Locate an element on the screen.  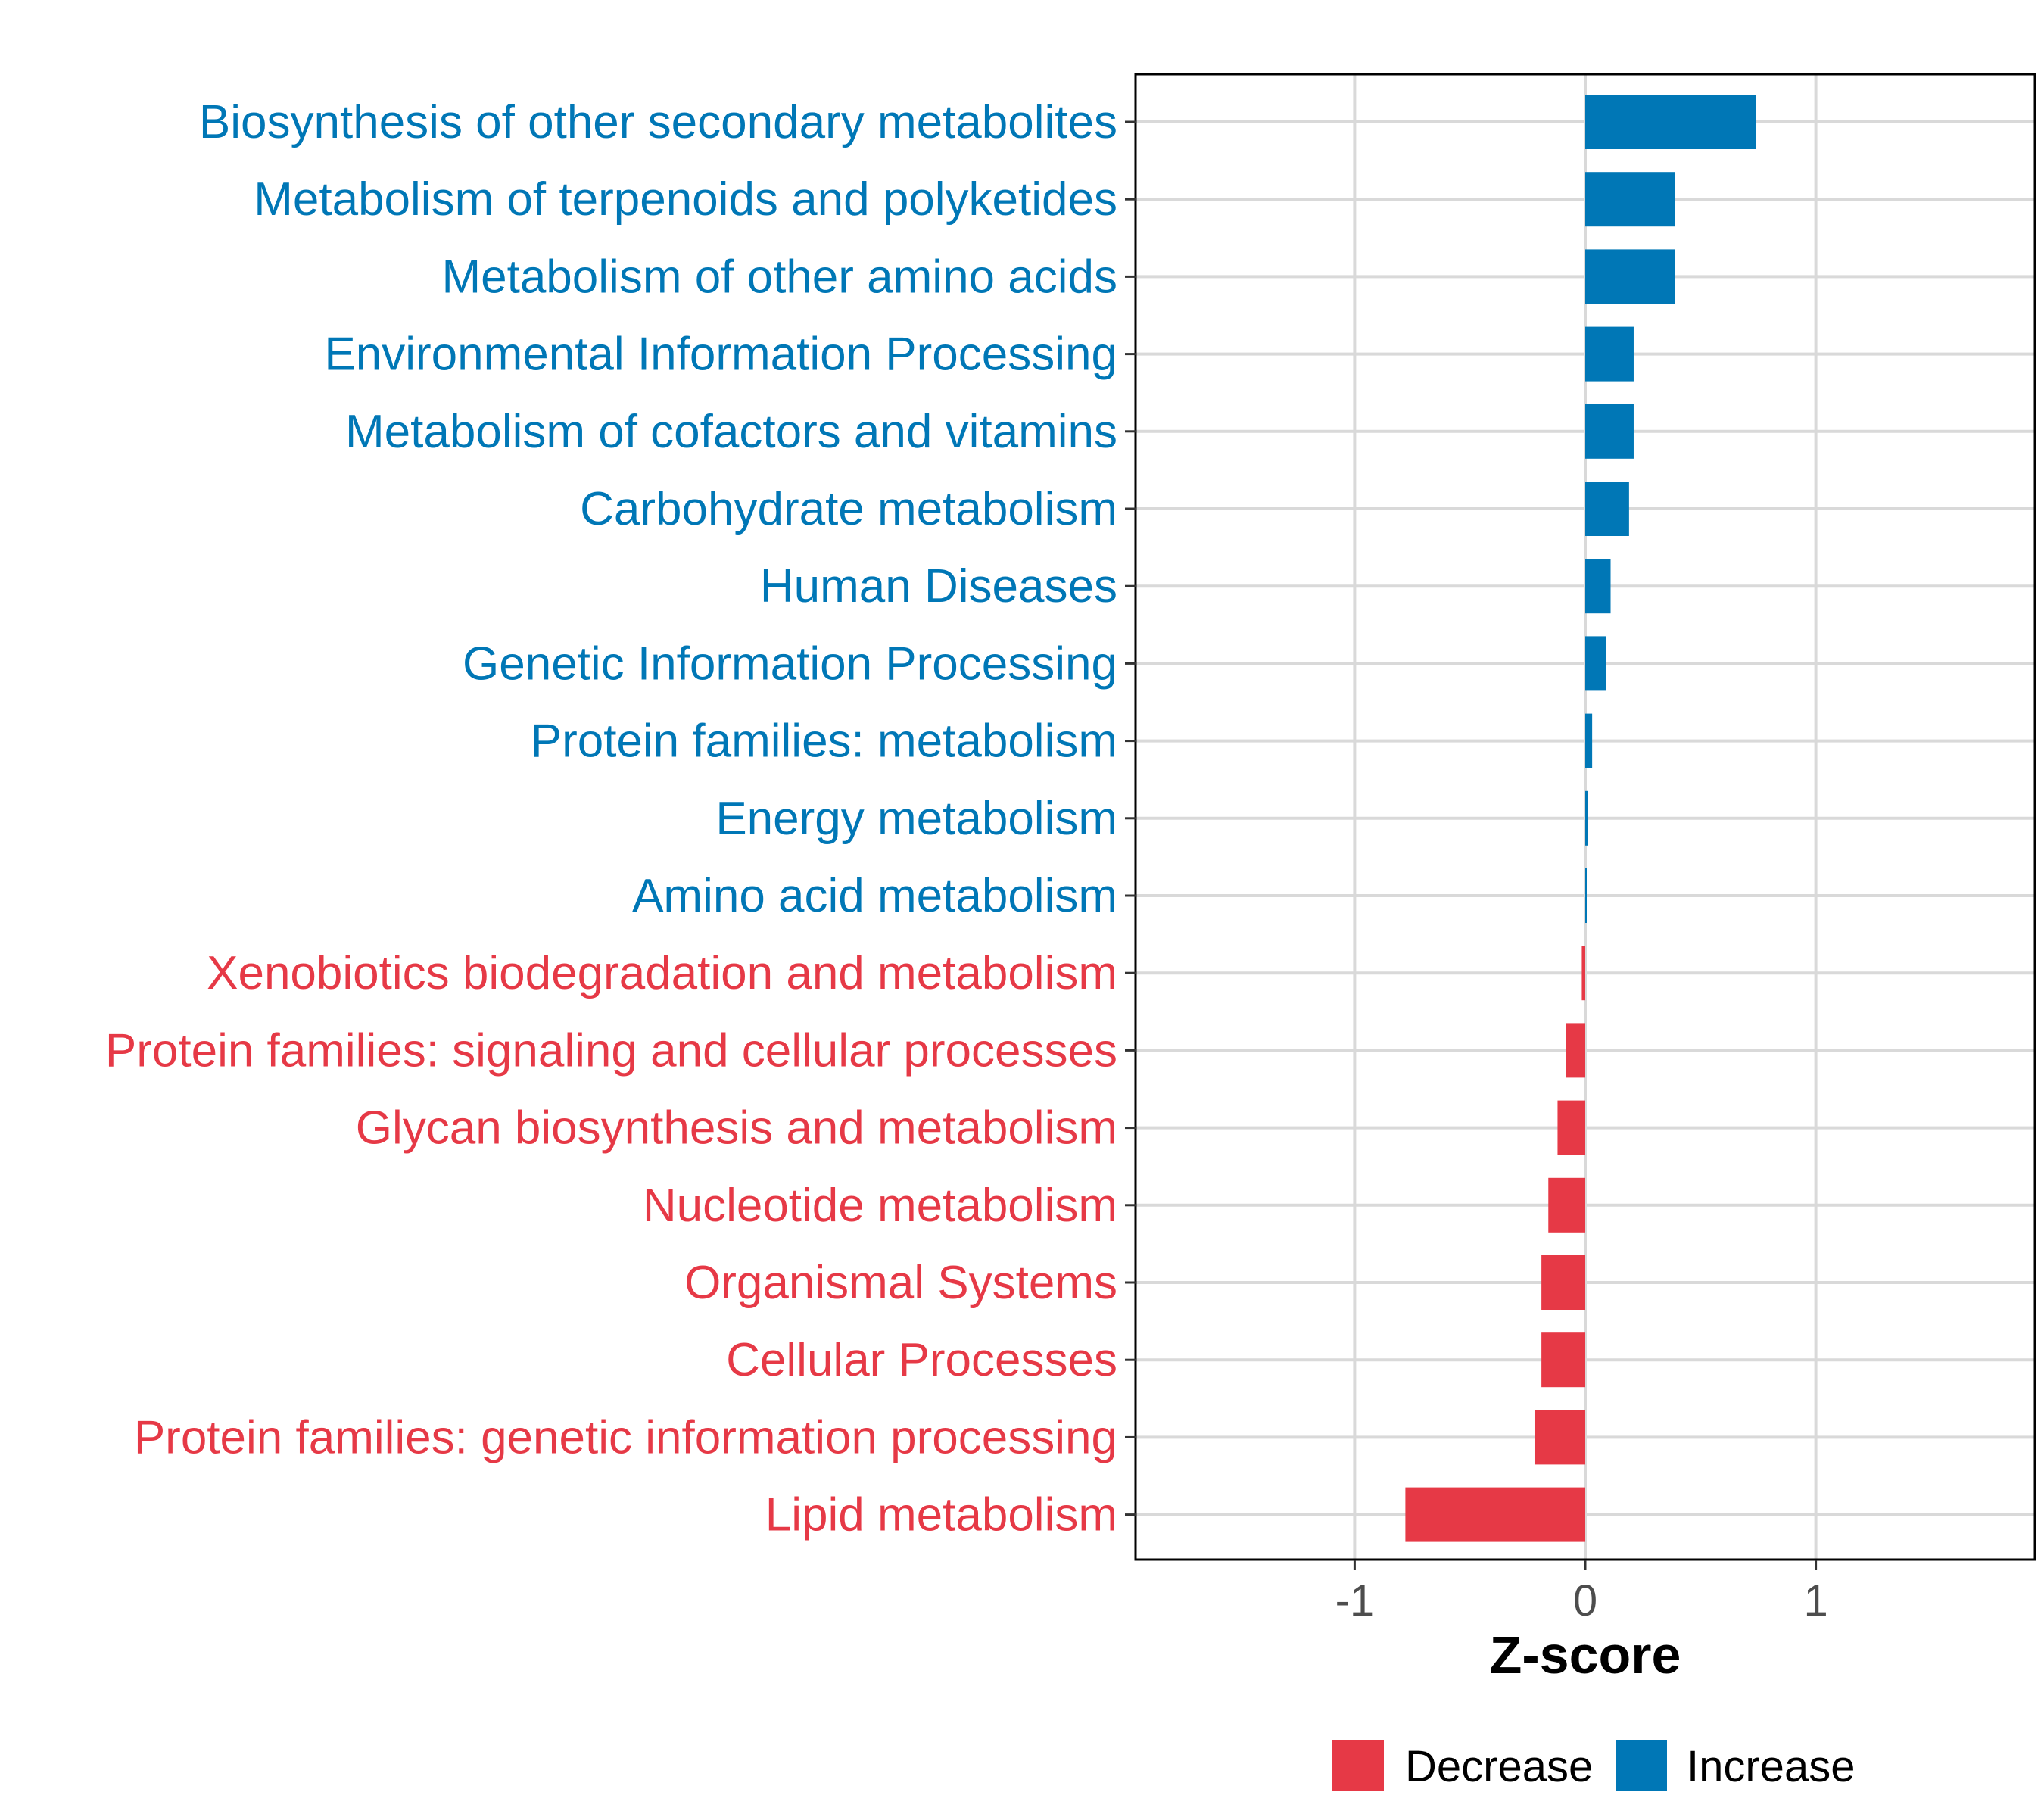
category-label-organismal-systems: Organismal Systems is located at coordinates (900, 1283).